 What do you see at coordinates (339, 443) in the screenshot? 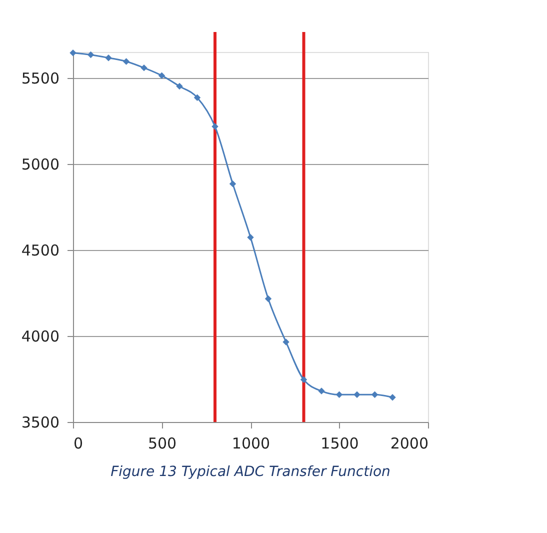
I see `x-tick-label: 1500` at bounding box center [339, 443].